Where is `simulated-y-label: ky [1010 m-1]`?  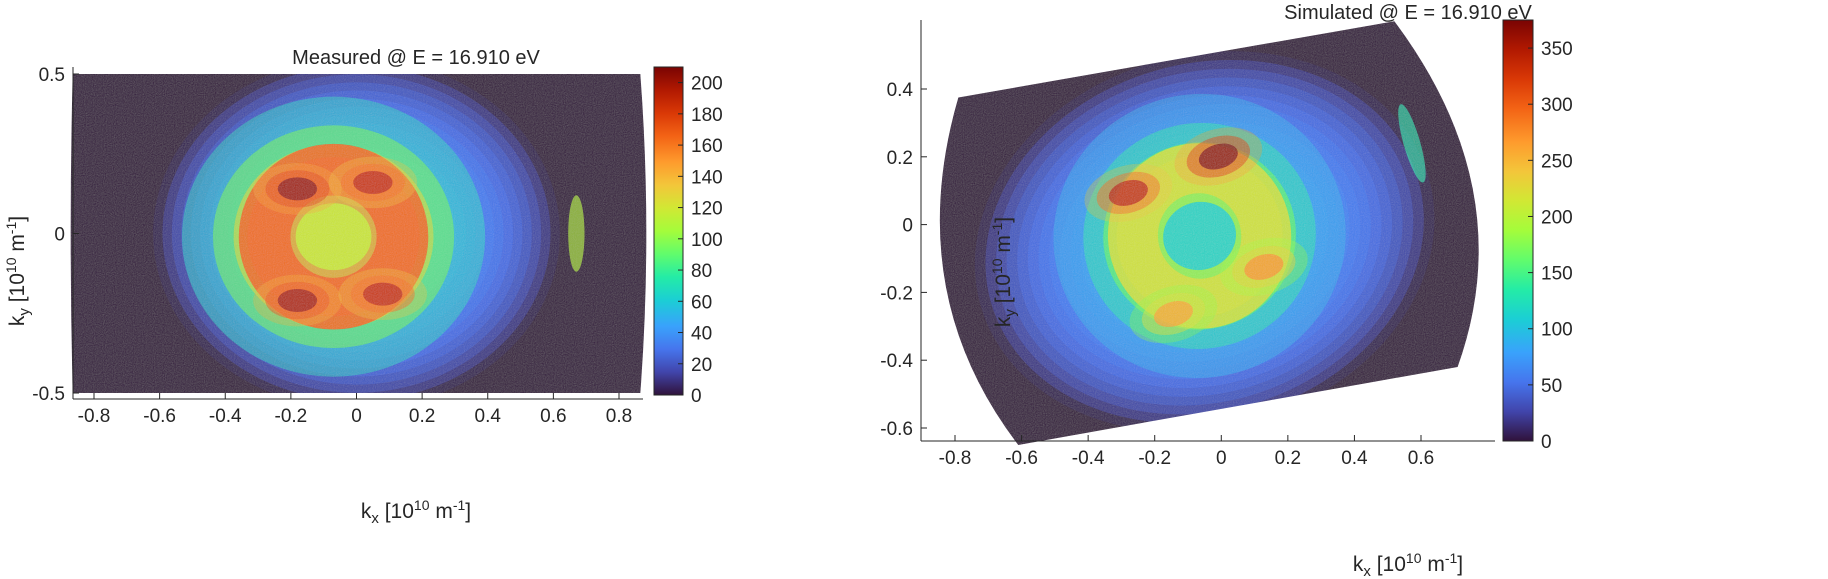 simulated-y-label: ky [1010 m-1] is located at coordinates (1004, 272).